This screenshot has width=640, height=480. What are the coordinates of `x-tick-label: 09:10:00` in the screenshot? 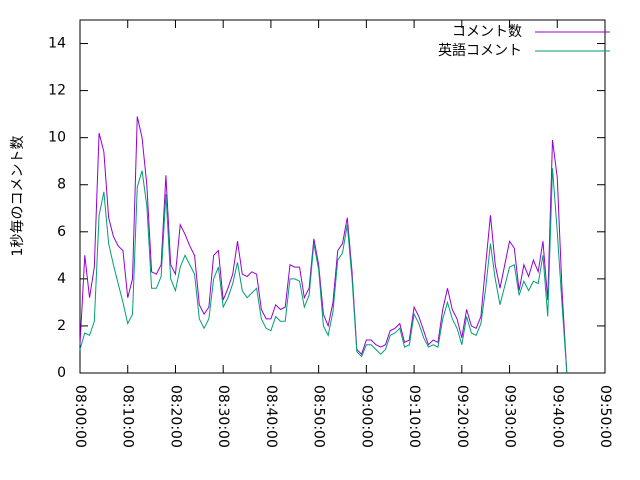 It's located at (414, 416).